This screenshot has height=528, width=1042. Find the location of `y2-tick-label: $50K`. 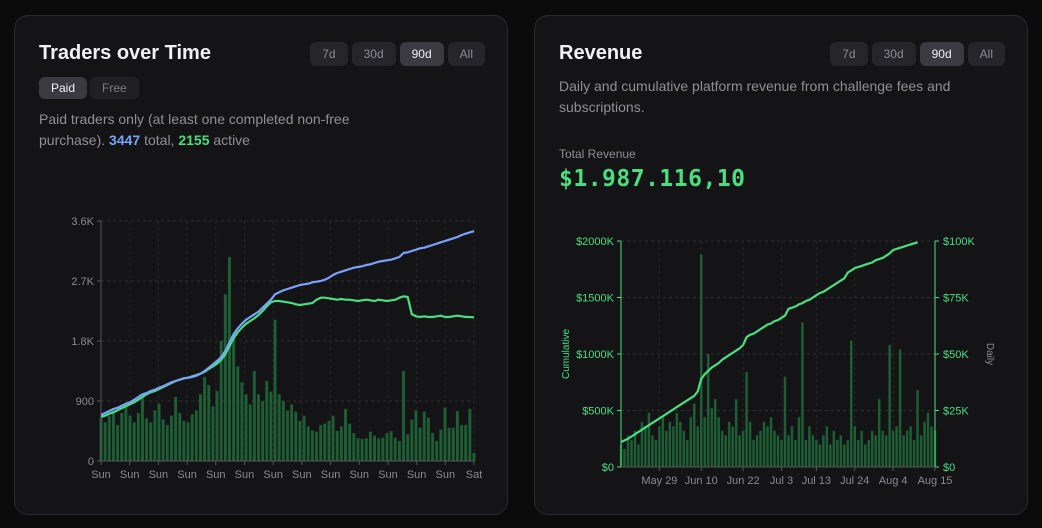

y2-tick-label: $50K is located at coordinates (956, 355).